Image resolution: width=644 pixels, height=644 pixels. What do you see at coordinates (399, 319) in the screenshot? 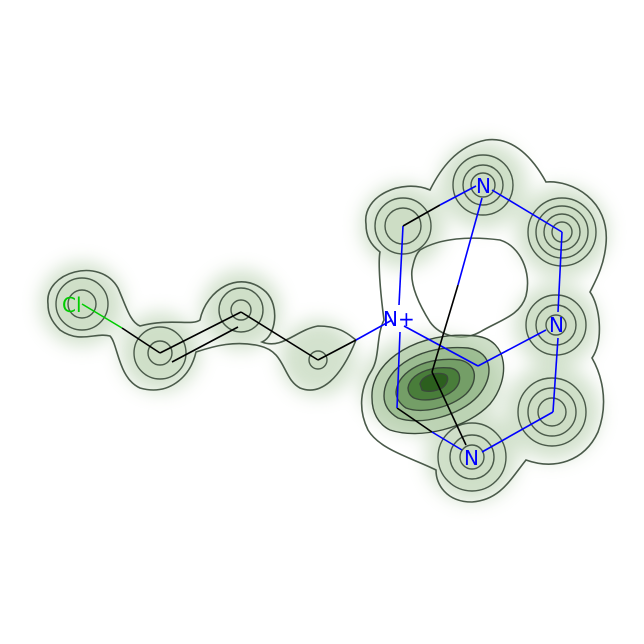
I see `atom-label-n-plus: N+` at bounding box center [399, 319].